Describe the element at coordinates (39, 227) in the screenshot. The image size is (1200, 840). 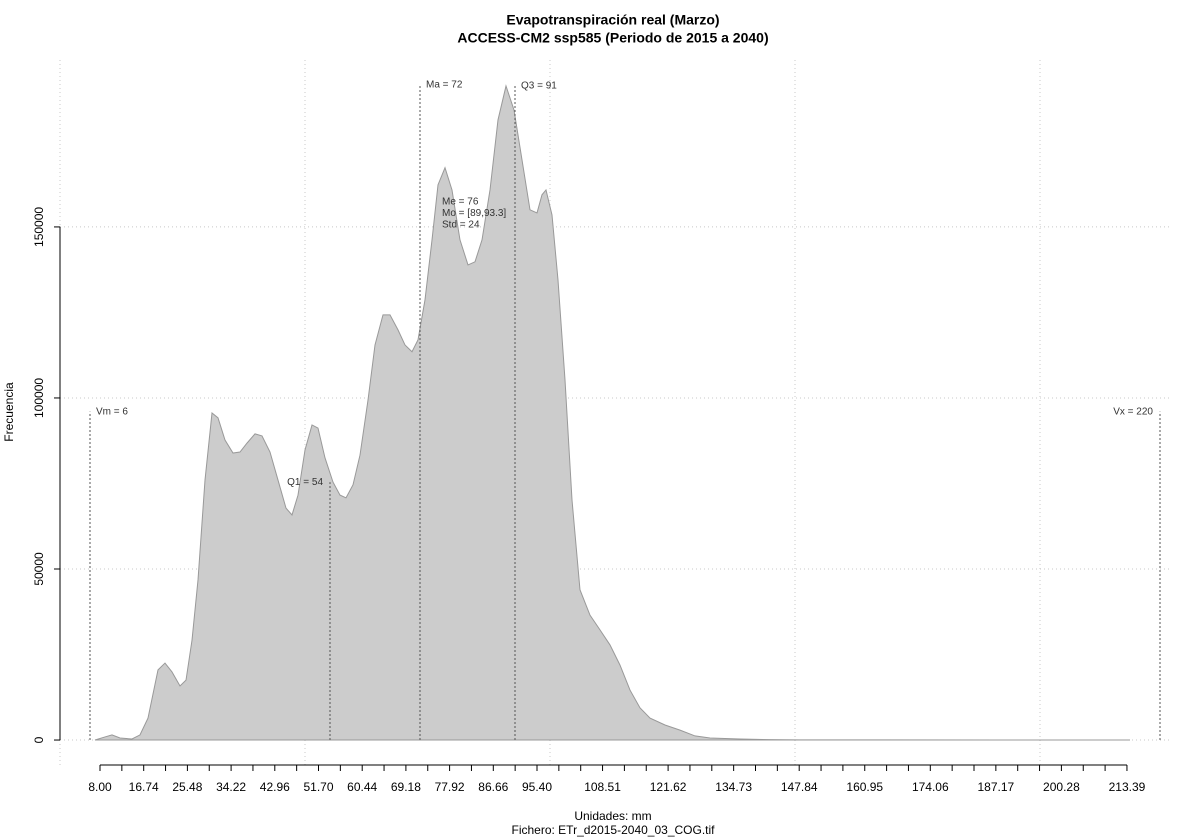
I see `y-tick-label: 150000` at that location.